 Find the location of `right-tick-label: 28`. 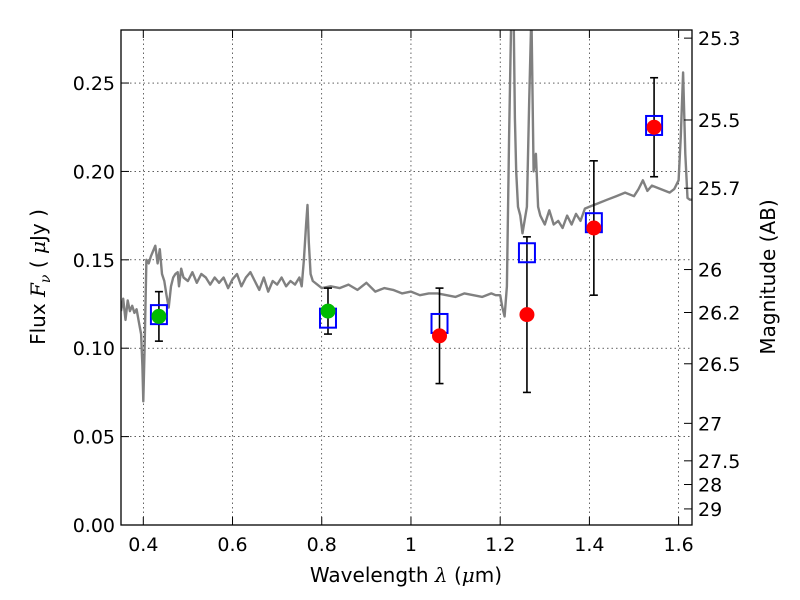

right-tick-label: 28 is located at coordinates (710, 486).